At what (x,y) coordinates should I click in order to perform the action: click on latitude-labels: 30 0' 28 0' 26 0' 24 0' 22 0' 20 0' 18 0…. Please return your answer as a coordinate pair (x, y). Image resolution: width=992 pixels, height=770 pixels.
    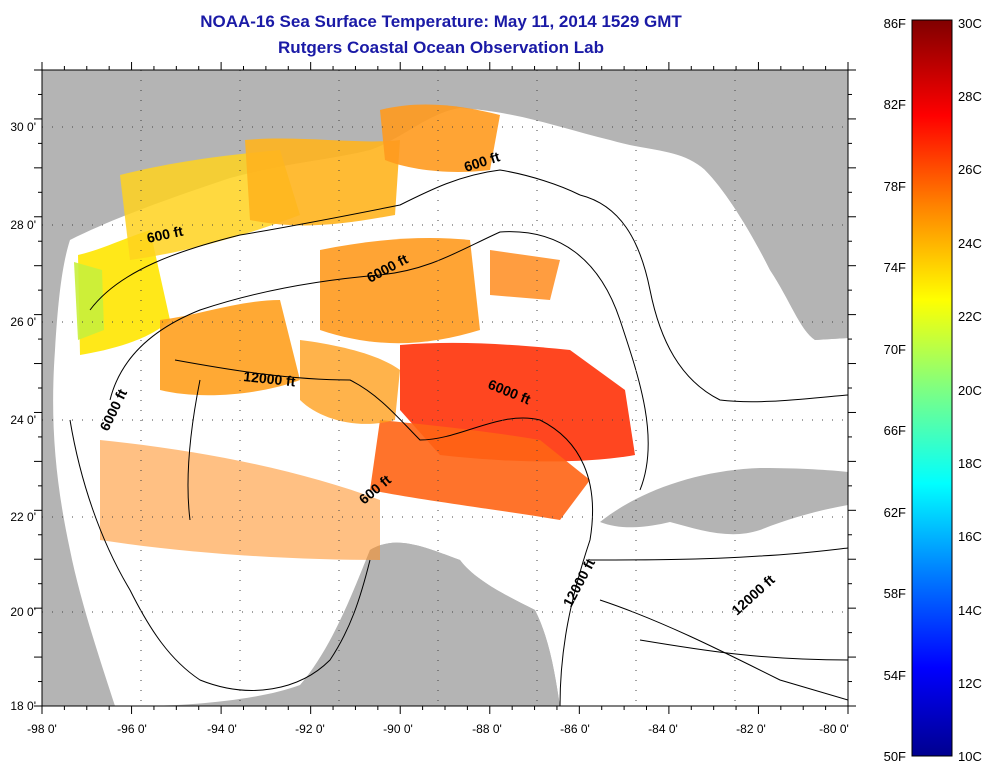
    Looking at the image, I should click on (23, 416).